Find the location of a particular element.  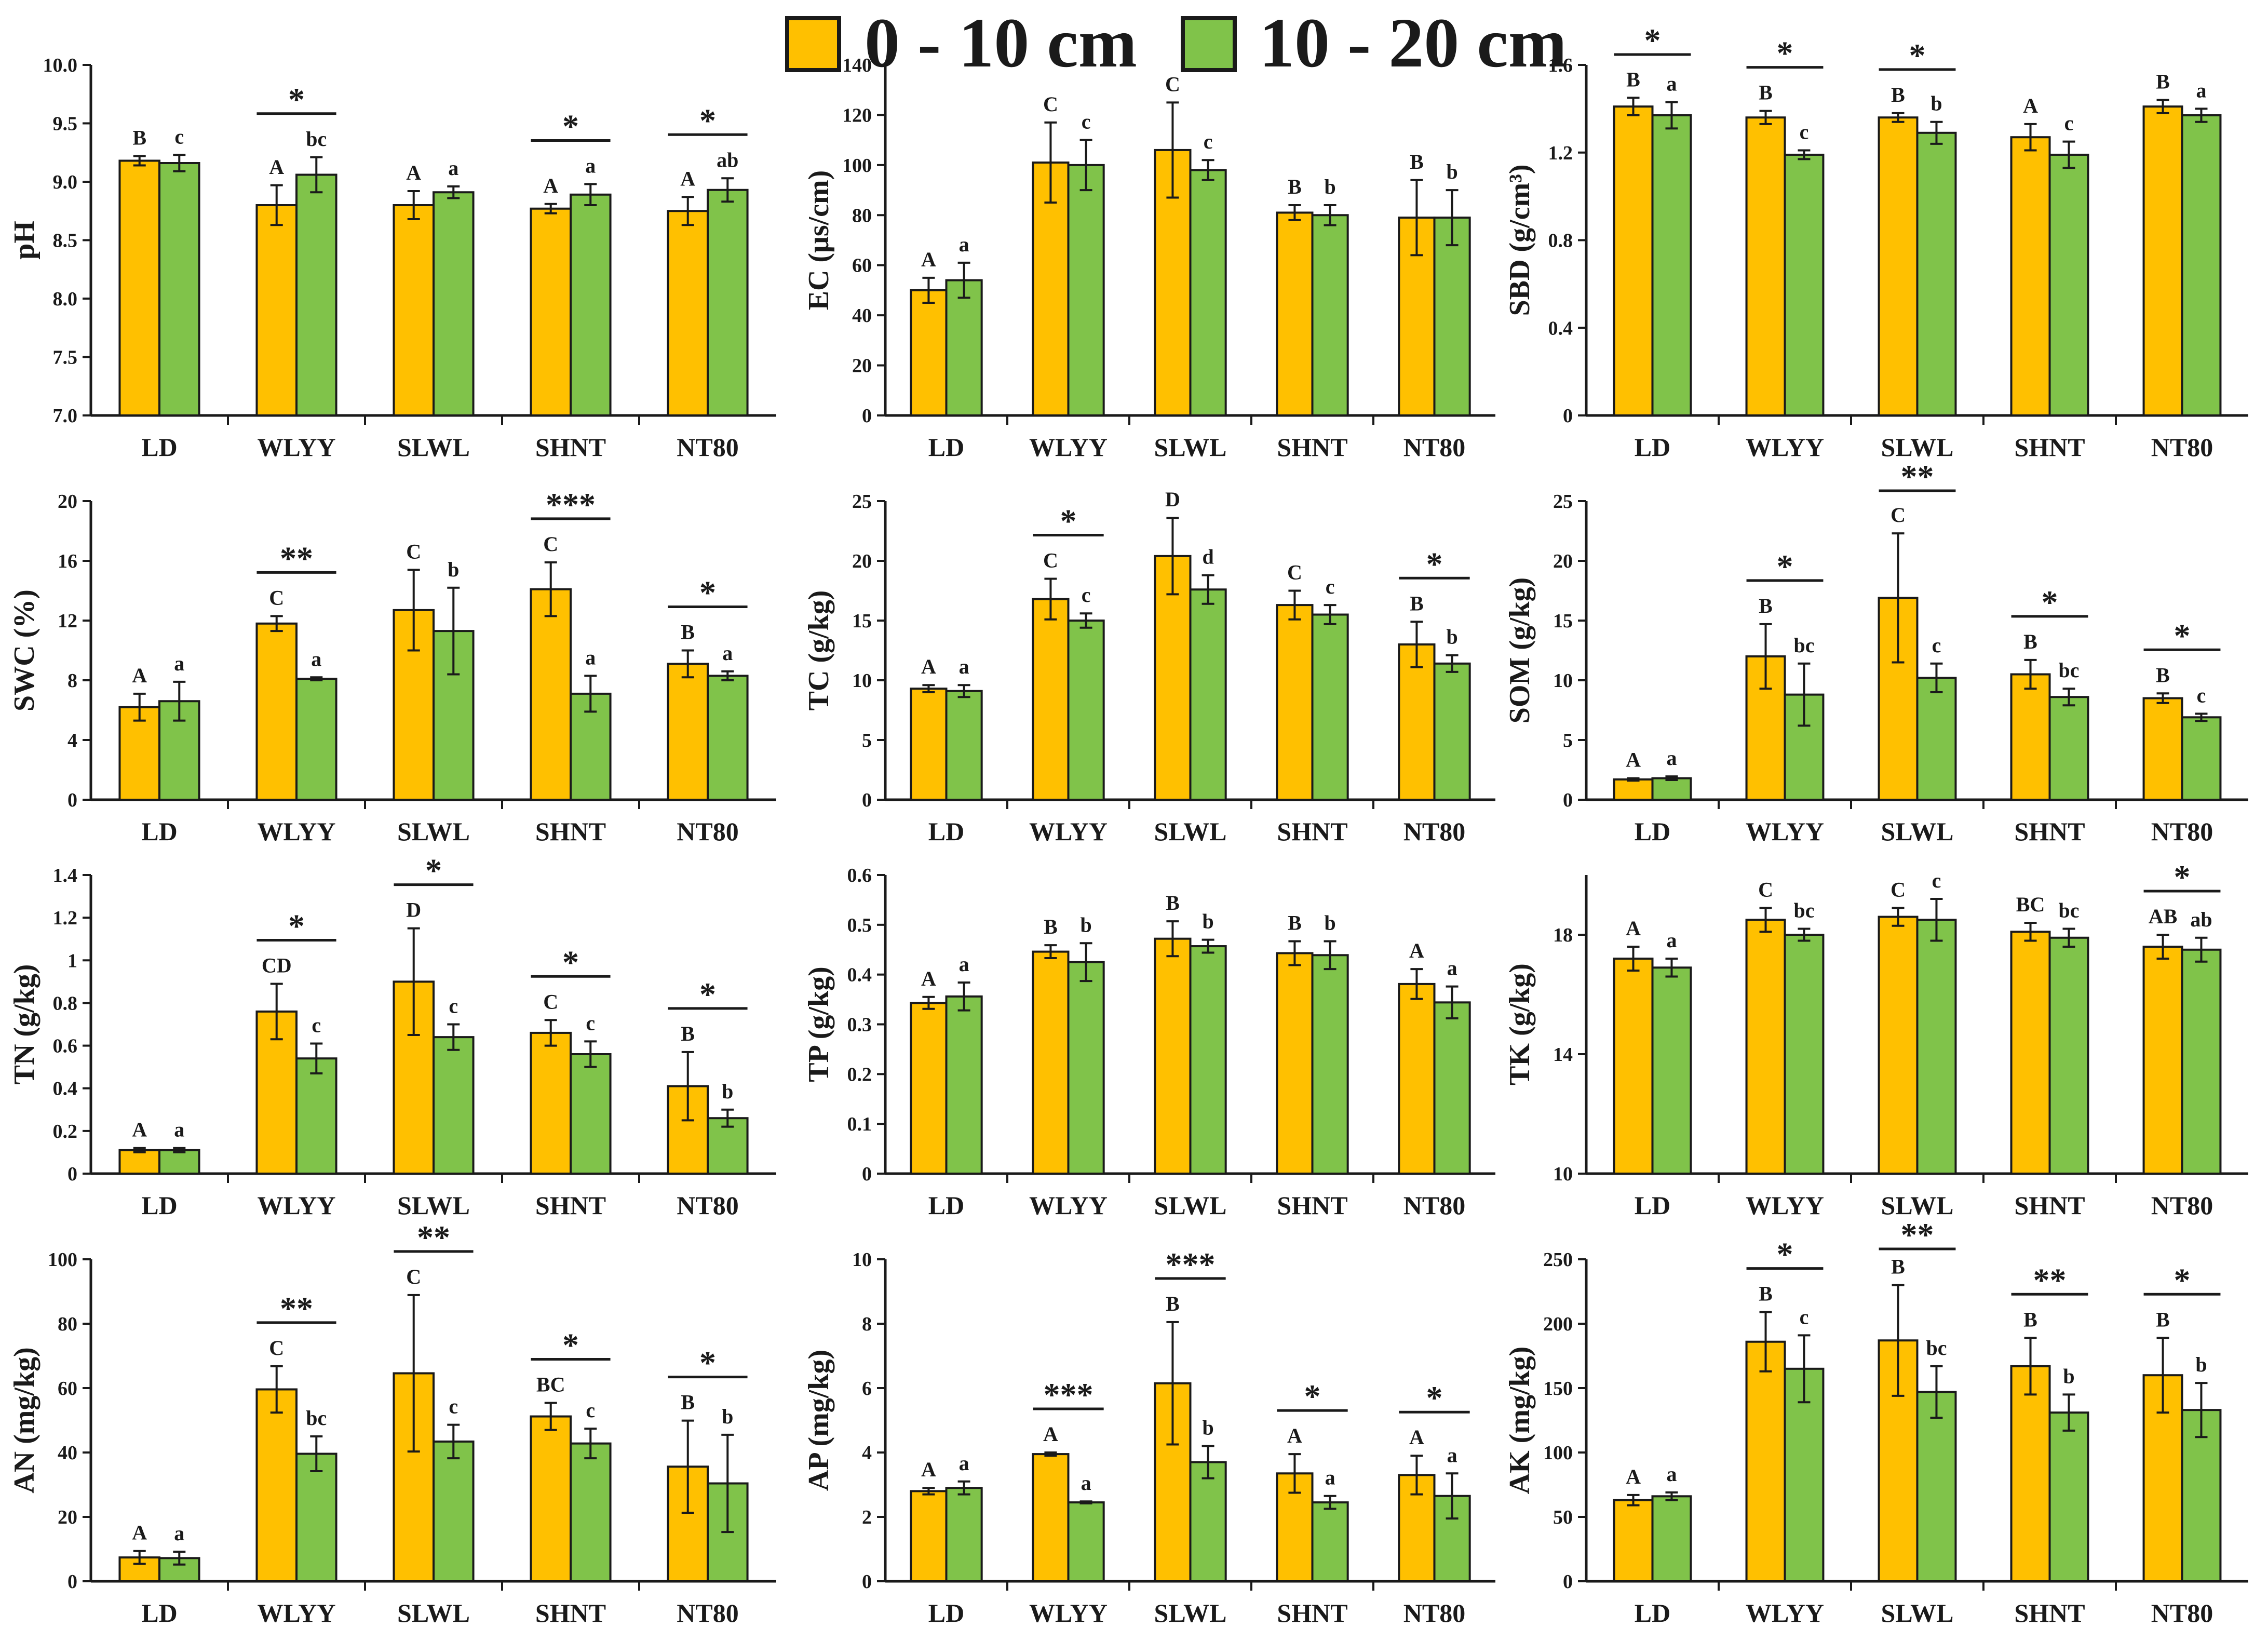

chart-10-y-tick-label: 100 is located at coordinates (62, 1260).